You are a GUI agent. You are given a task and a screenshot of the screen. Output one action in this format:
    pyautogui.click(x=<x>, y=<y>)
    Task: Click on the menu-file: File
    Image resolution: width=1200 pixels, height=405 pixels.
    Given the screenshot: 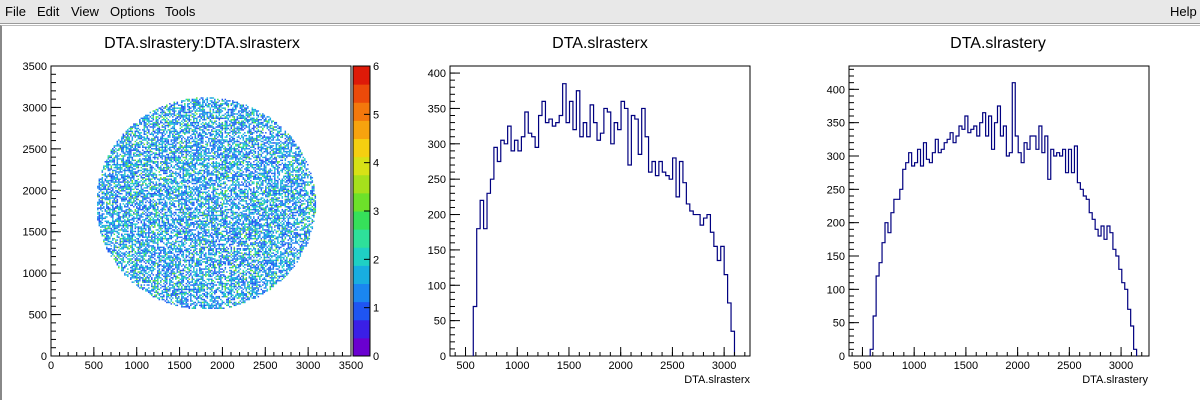 What is the action you would take?
    pyautogui.click(x=15, y=11)
    